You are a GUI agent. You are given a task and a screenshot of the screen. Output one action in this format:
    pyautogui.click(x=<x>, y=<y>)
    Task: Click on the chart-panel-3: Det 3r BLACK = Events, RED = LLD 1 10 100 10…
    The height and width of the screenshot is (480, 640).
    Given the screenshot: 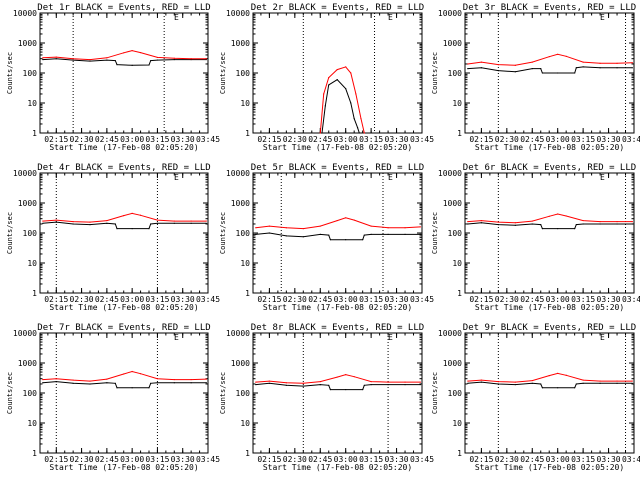 What is the action you would take?
    pyautogui.click(x=535, y=77)
    